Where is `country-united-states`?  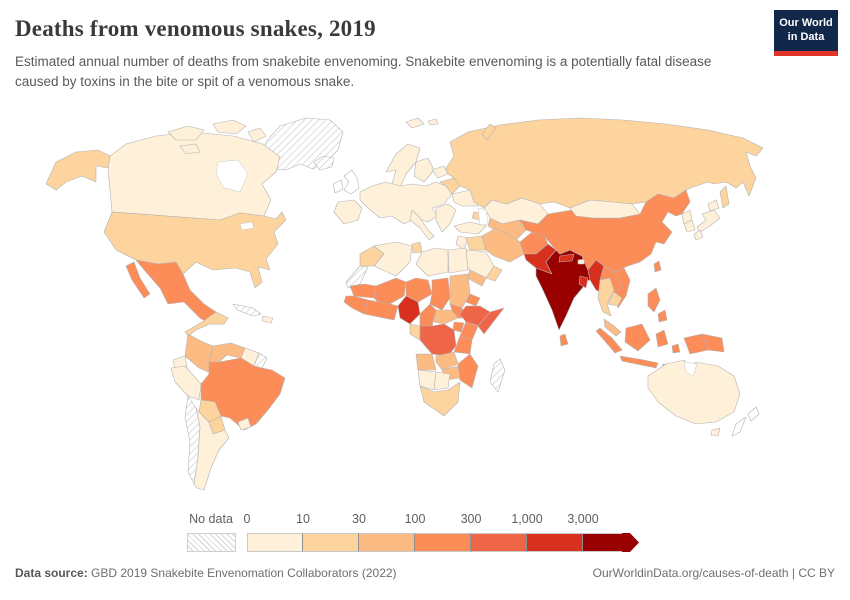
country-united-states is located at coordinates (78, 170).